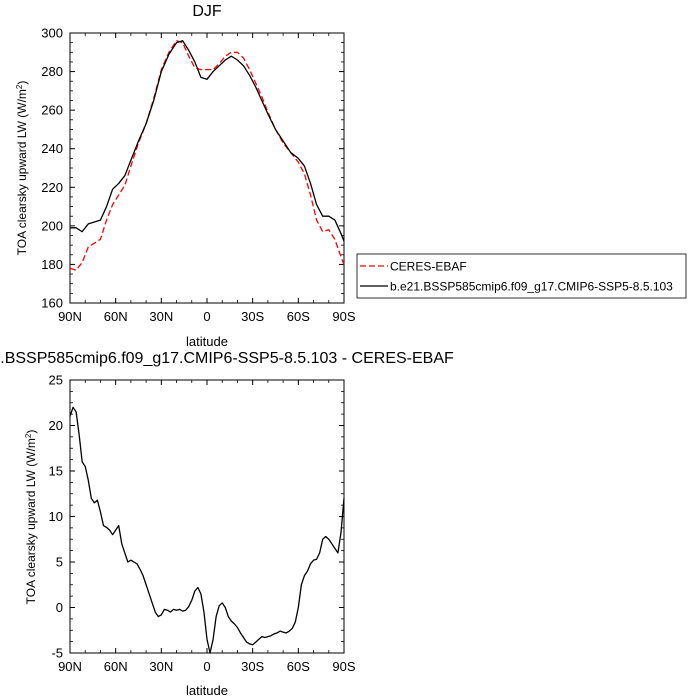 Image resolution: width=700 pixels, height=700 pixels. What do you see at coordinates (56, 425) in the screenshot?
I see `bottom-y-tick-label: 20` at bounding box center [56, 425].